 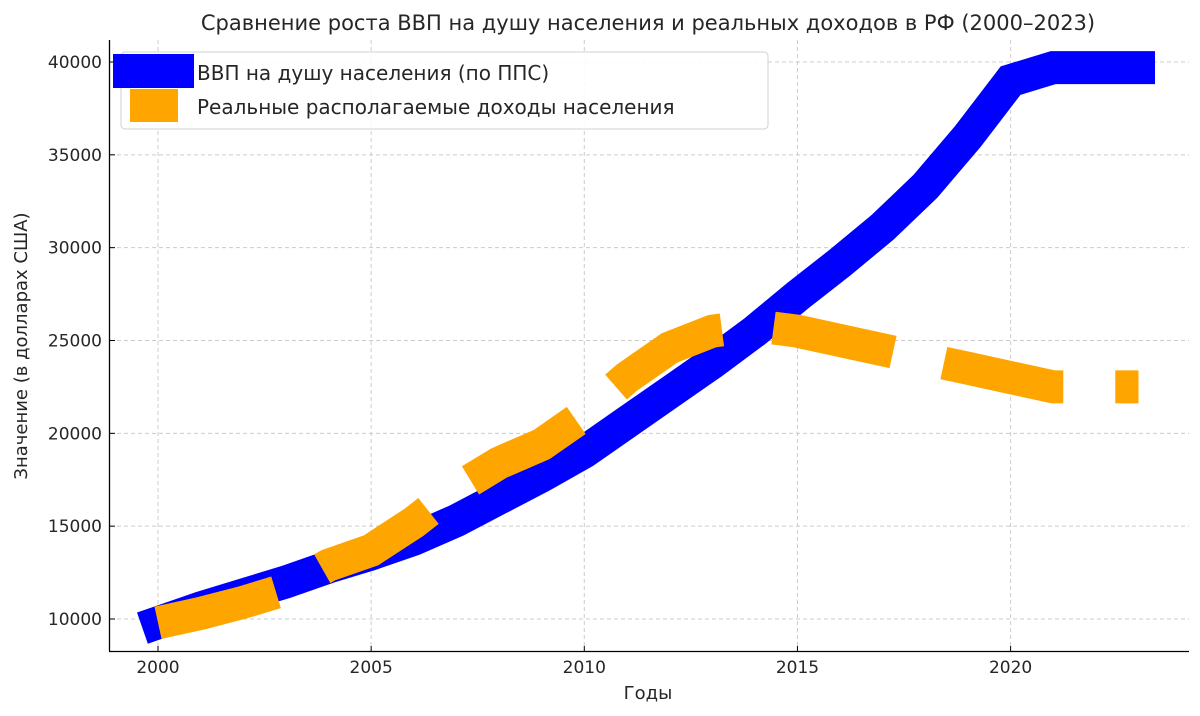 What do you see at coordinates (75, 434) in the screenshot?
I see `y-tick-label: 20000` at bounding box center [75, 434].